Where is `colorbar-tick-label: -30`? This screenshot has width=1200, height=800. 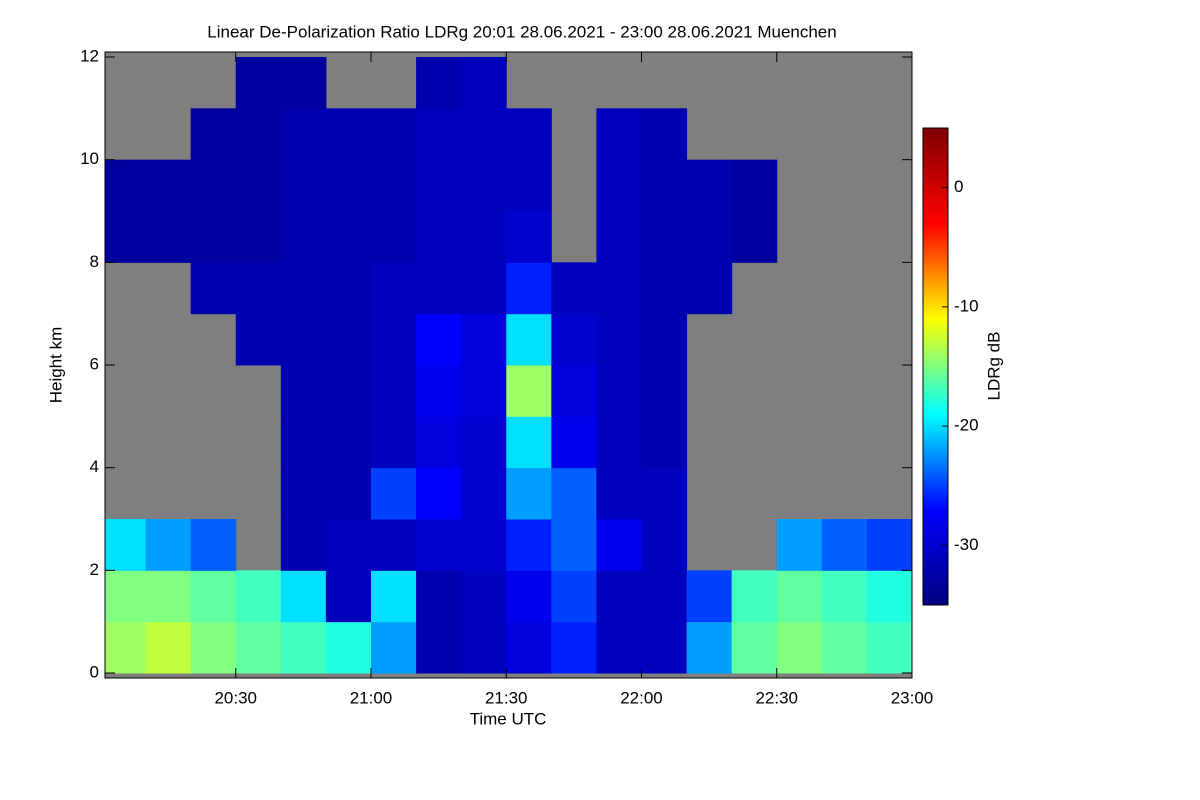 colorbar-tick-label: -30 is located at coordinates (966, 544).